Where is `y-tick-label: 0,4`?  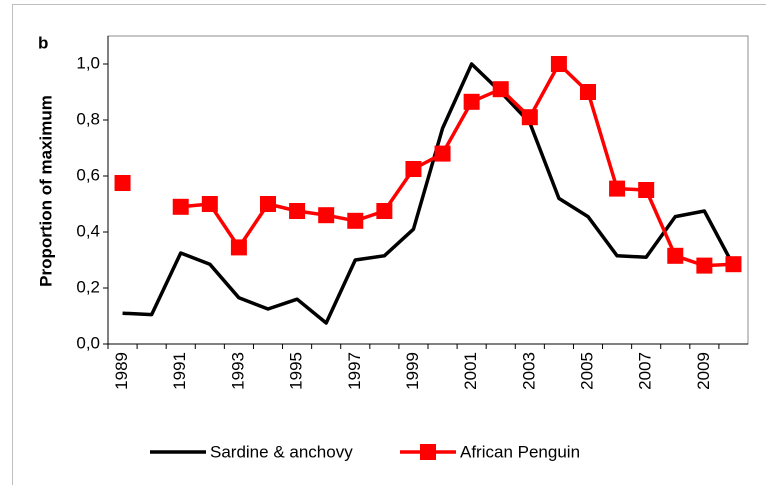 y-tick-label: 0,4 is located at coordinates (88, 230).